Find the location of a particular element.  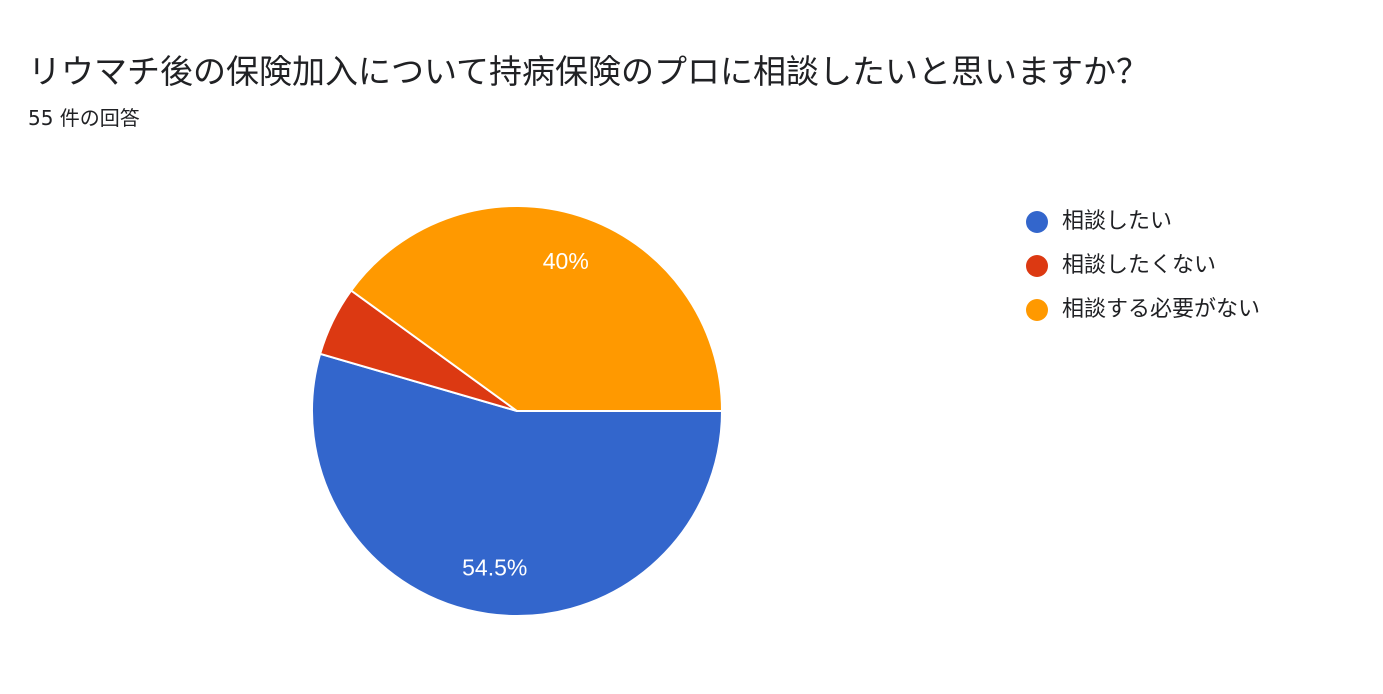

pie-slice-label: 40% is located at coordinates (566, 261).